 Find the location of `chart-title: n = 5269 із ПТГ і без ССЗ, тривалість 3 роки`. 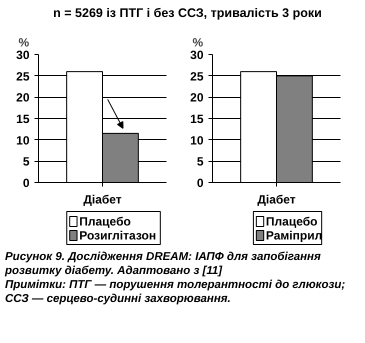

chart-title: n = 5269 із ПТГ і без ССЗ, тривалість 3 роки is located at coordinates (187, 13).